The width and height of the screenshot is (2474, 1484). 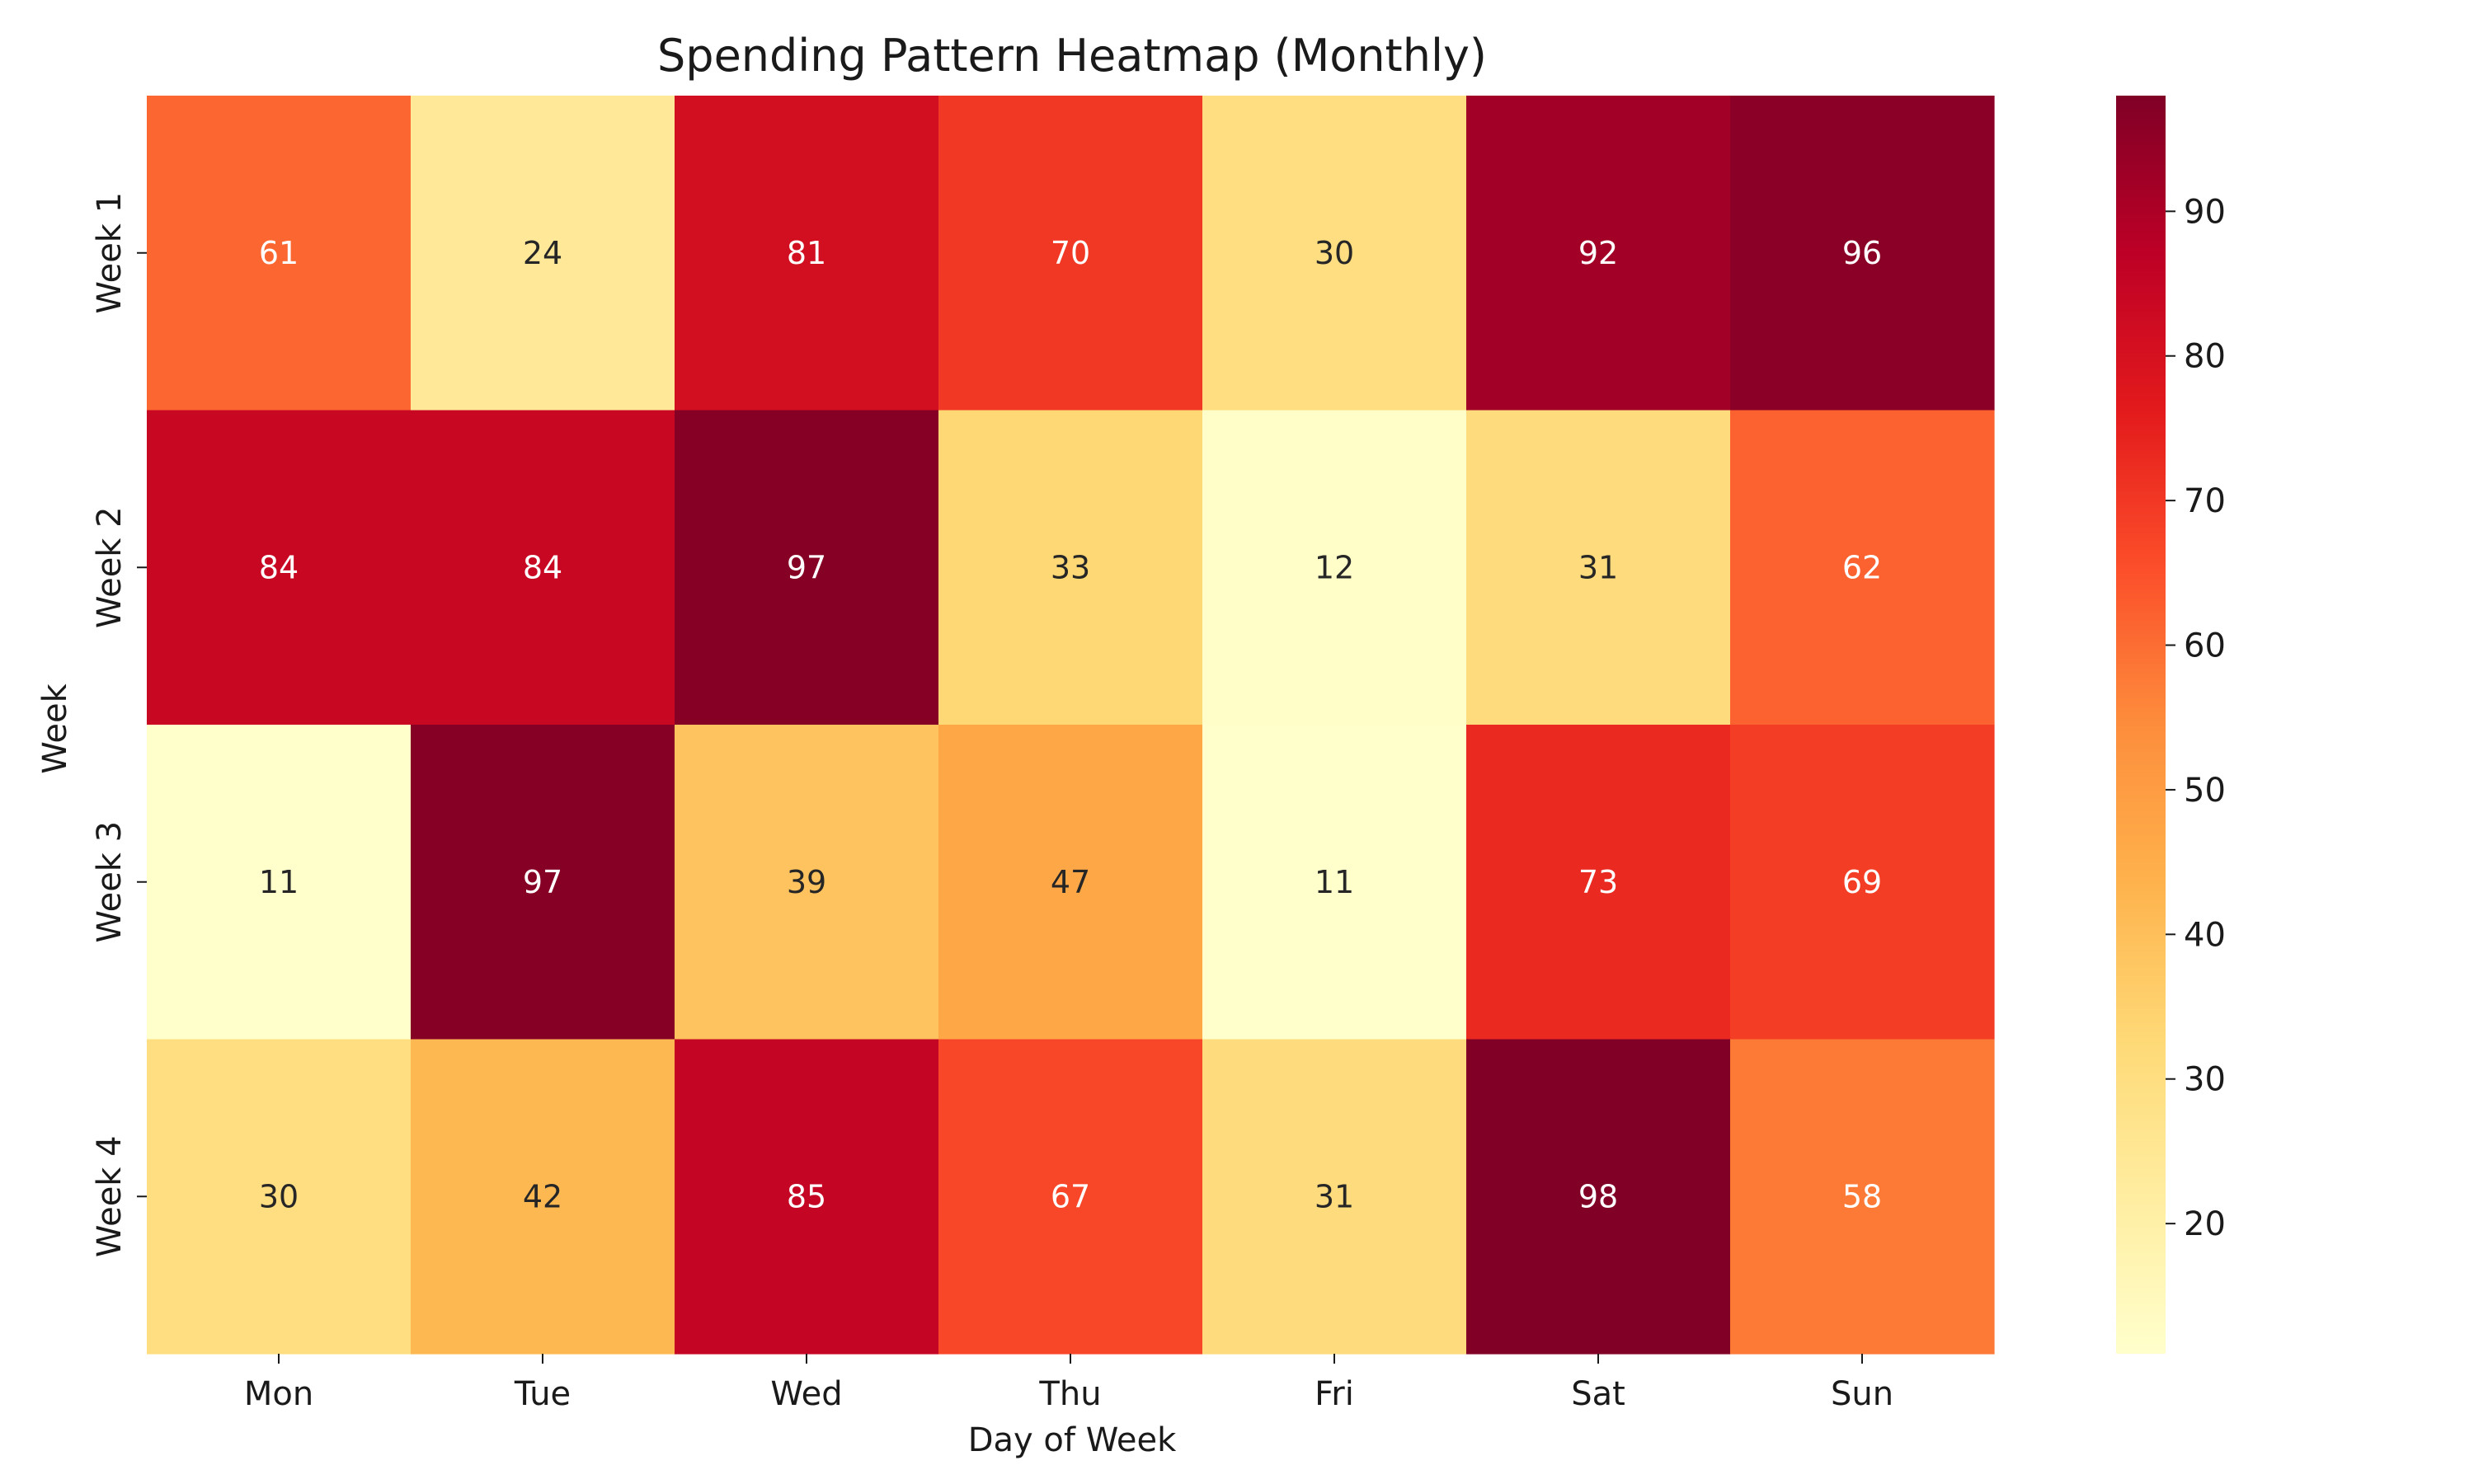 I want to click on x-tick-label: Sun, so click(x=1862, y=1394).